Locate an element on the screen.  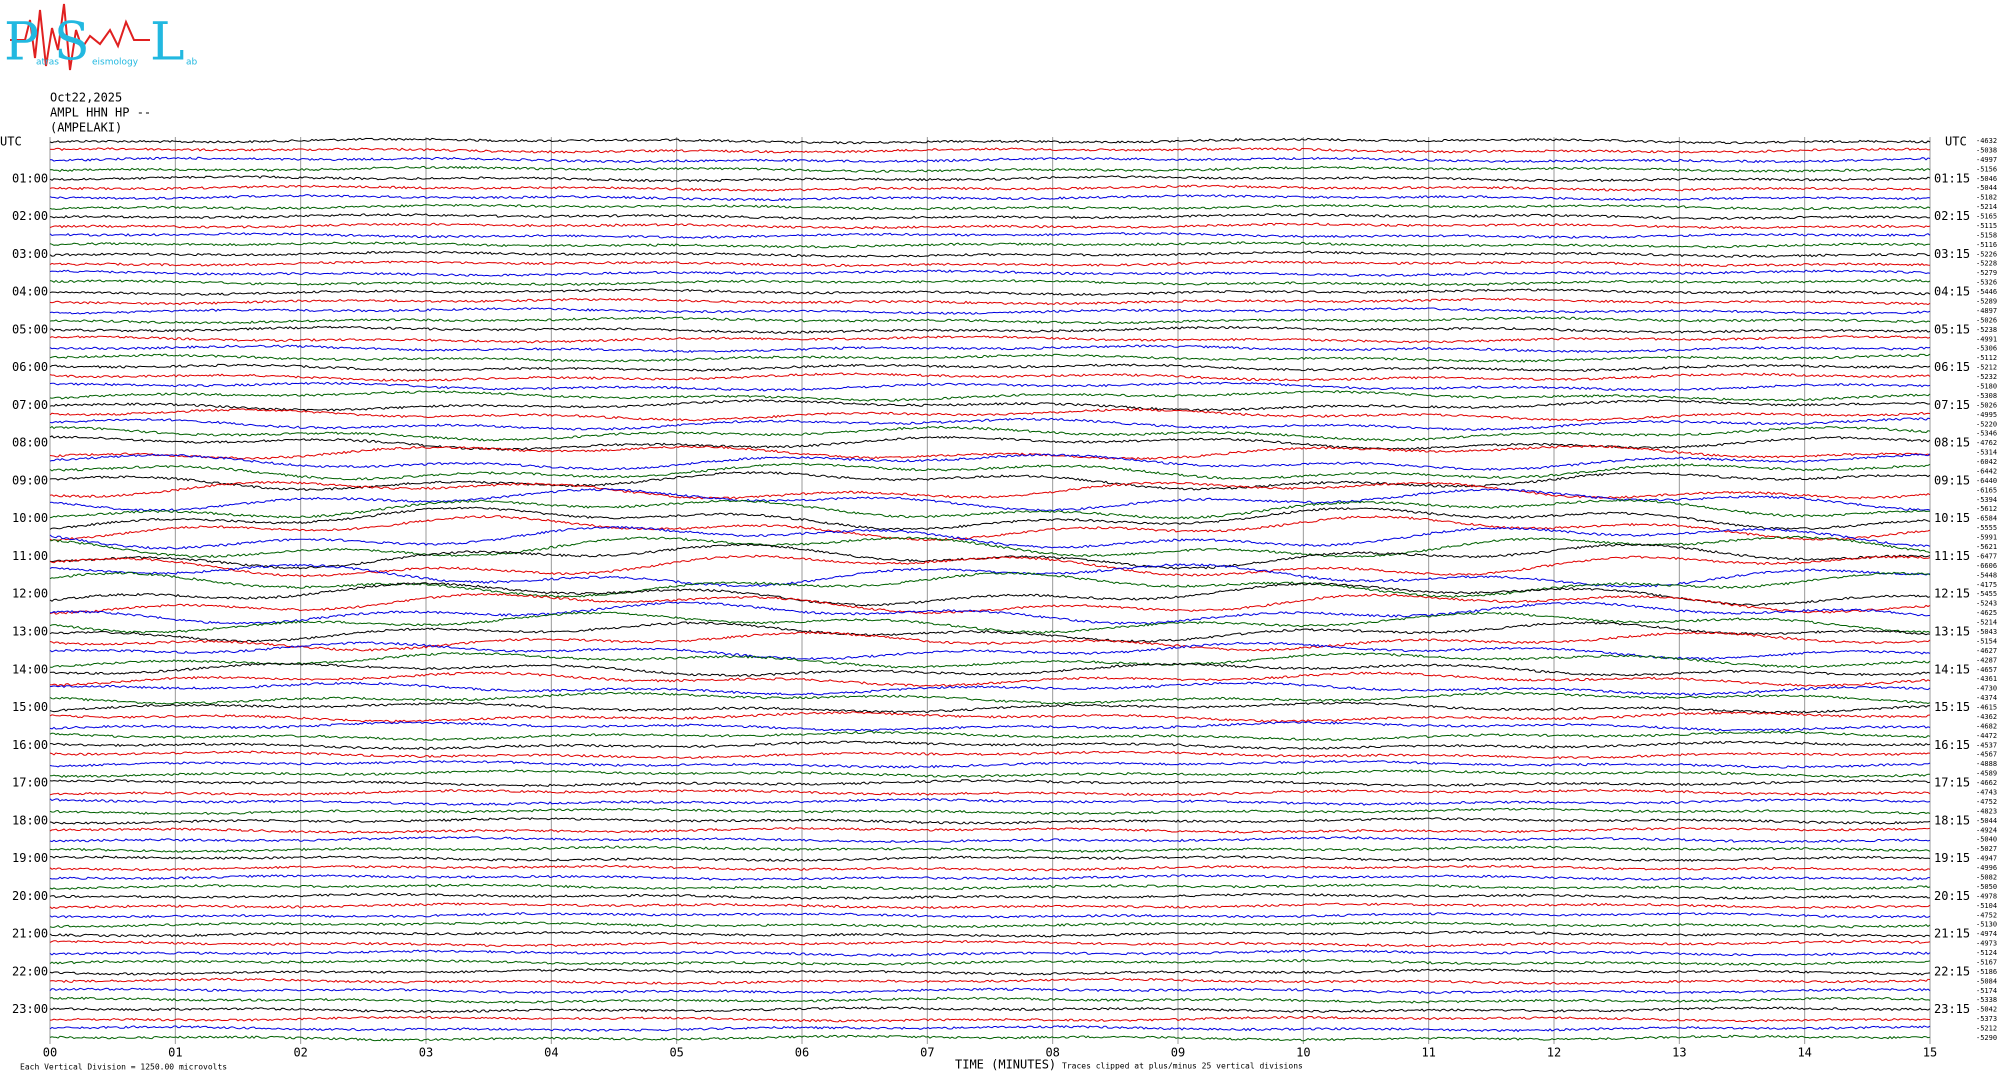
row-offset: -5042 is located at coordinates (1986, 1010).